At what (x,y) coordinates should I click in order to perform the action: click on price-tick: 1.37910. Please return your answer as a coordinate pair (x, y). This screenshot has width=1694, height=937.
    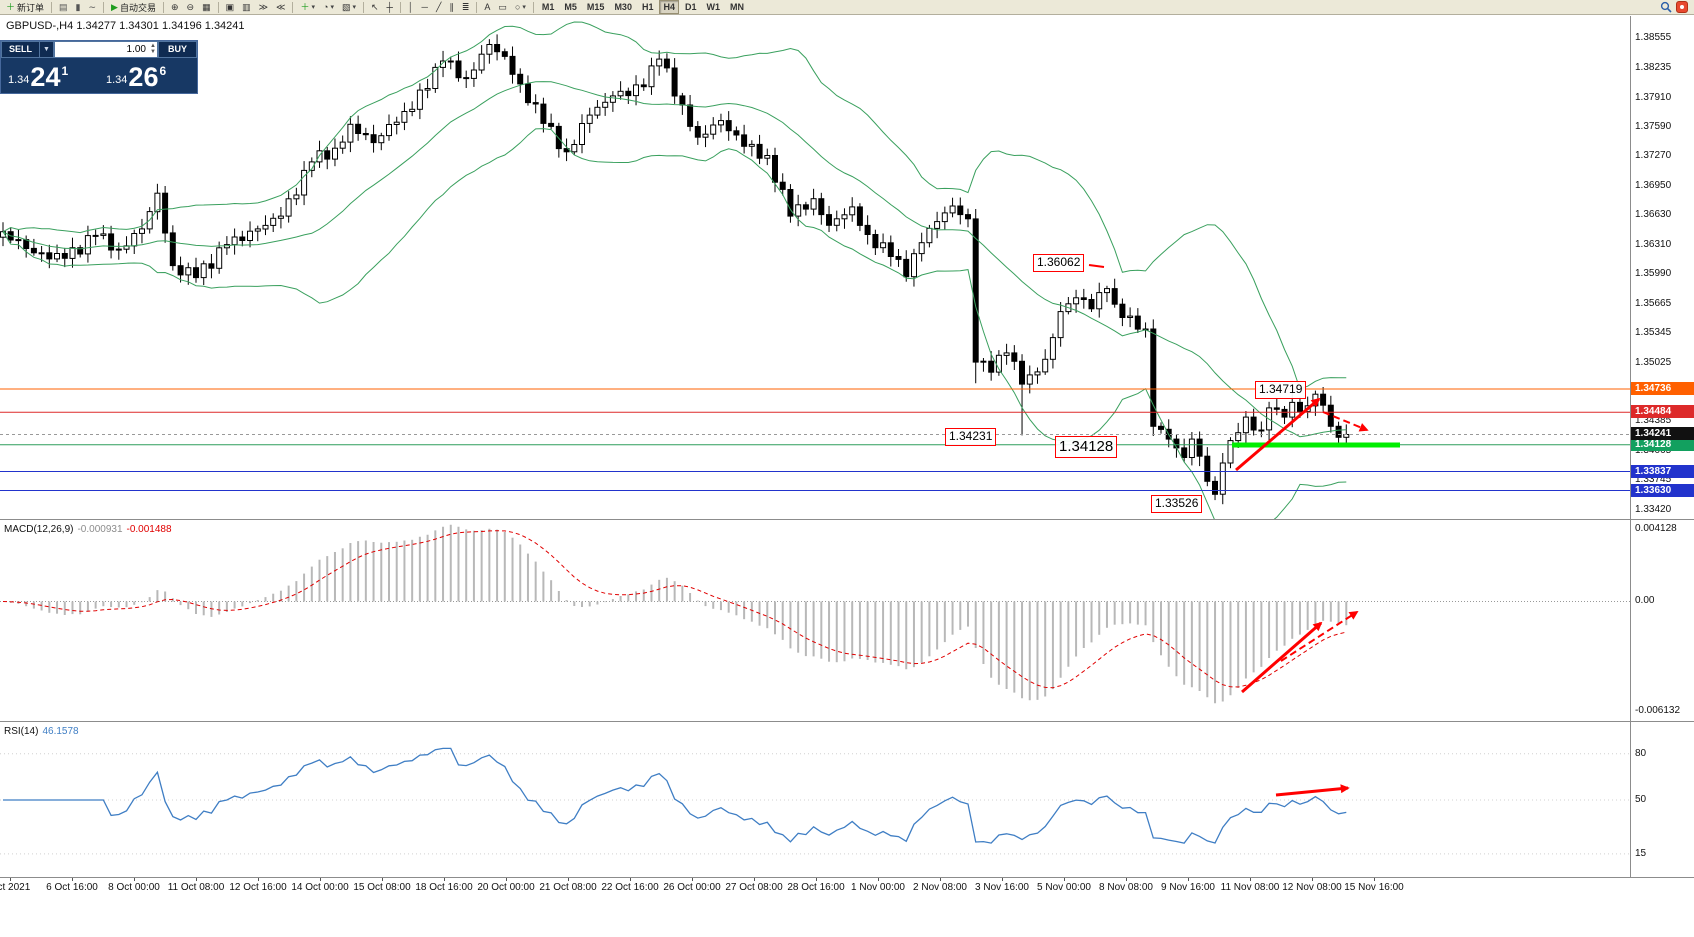
    Looking at the image, I should click on (1653, 97).